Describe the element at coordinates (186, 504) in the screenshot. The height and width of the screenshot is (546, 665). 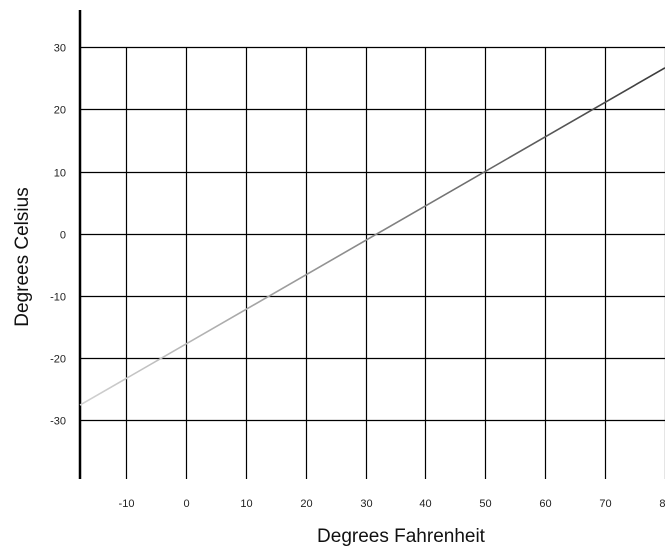
I see `x-tick-label: 0` at that location.